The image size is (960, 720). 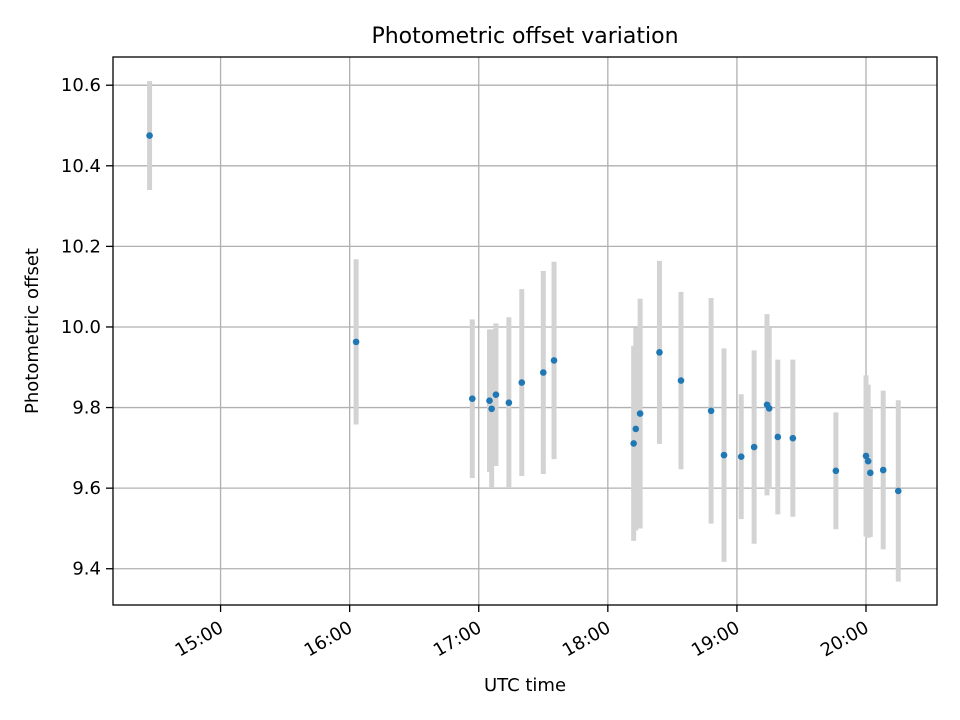 I want to click on x-tick-label: 19:00, so click(x=715, y=639).